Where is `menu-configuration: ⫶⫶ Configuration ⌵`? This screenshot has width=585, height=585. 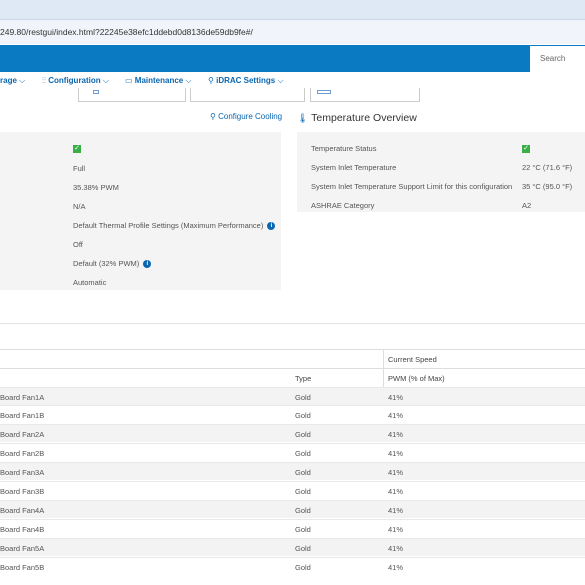 menu-configuration: ⫶⫶ Configuration ⌵ is located at coordinates (75, 81).